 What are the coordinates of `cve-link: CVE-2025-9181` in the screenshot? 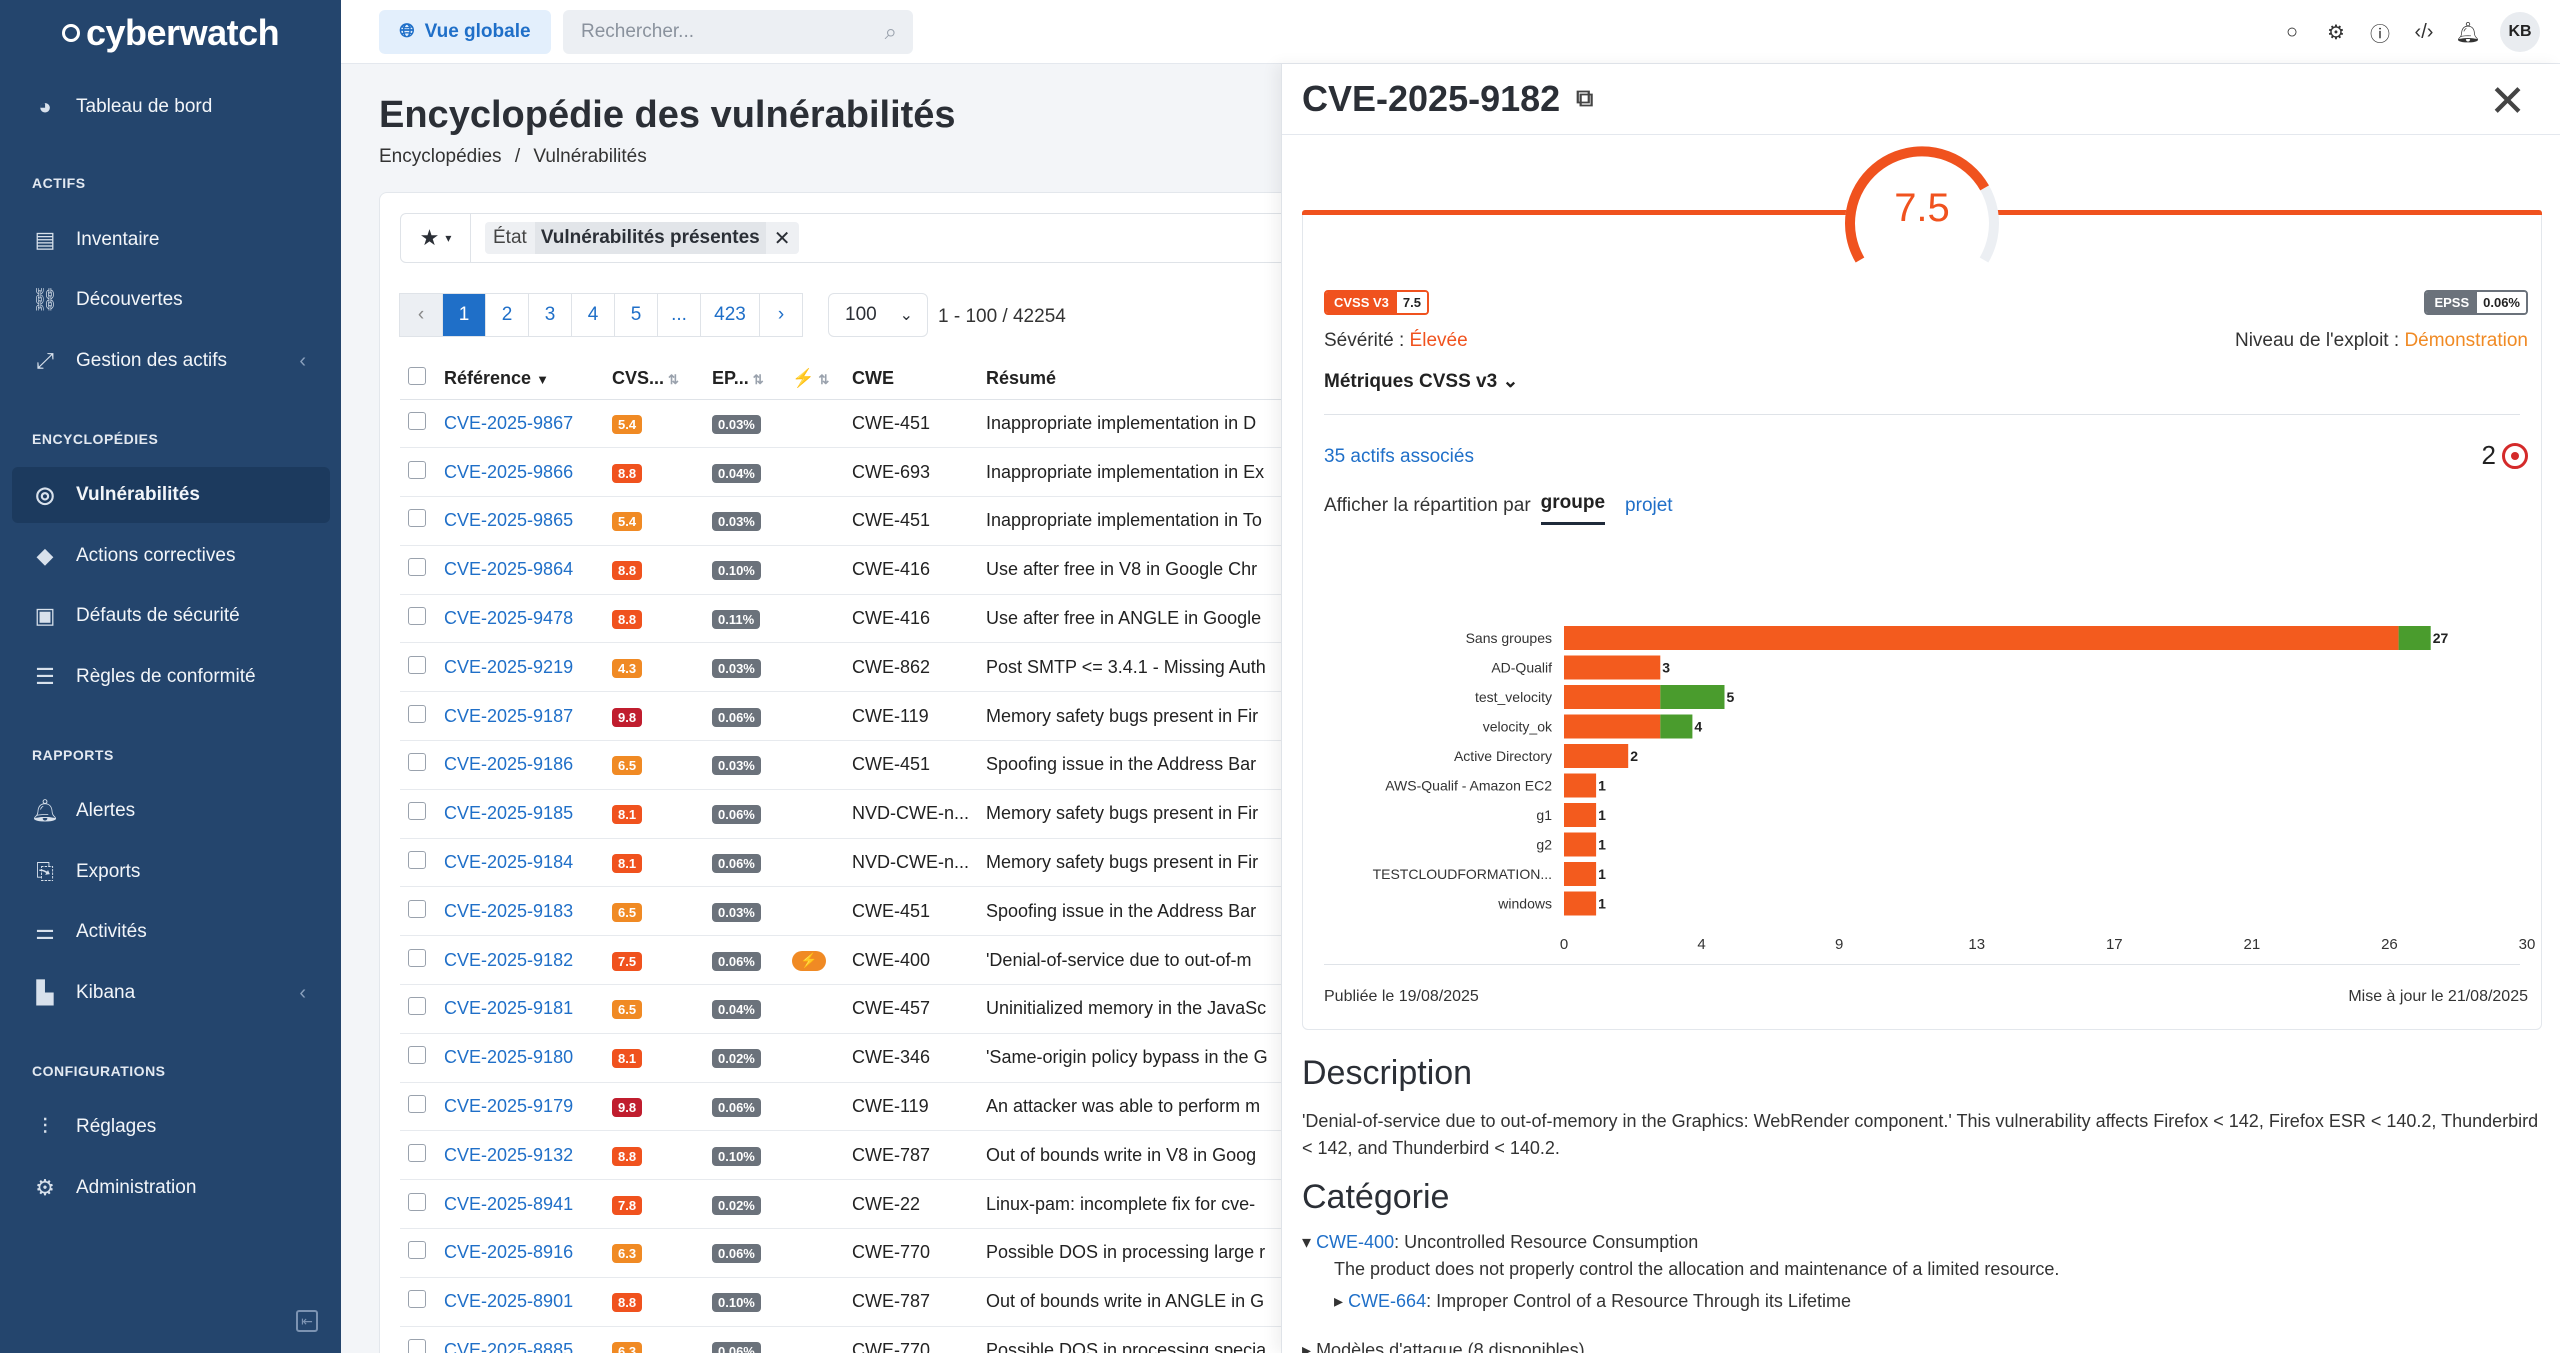 It's located at (509, 1008).